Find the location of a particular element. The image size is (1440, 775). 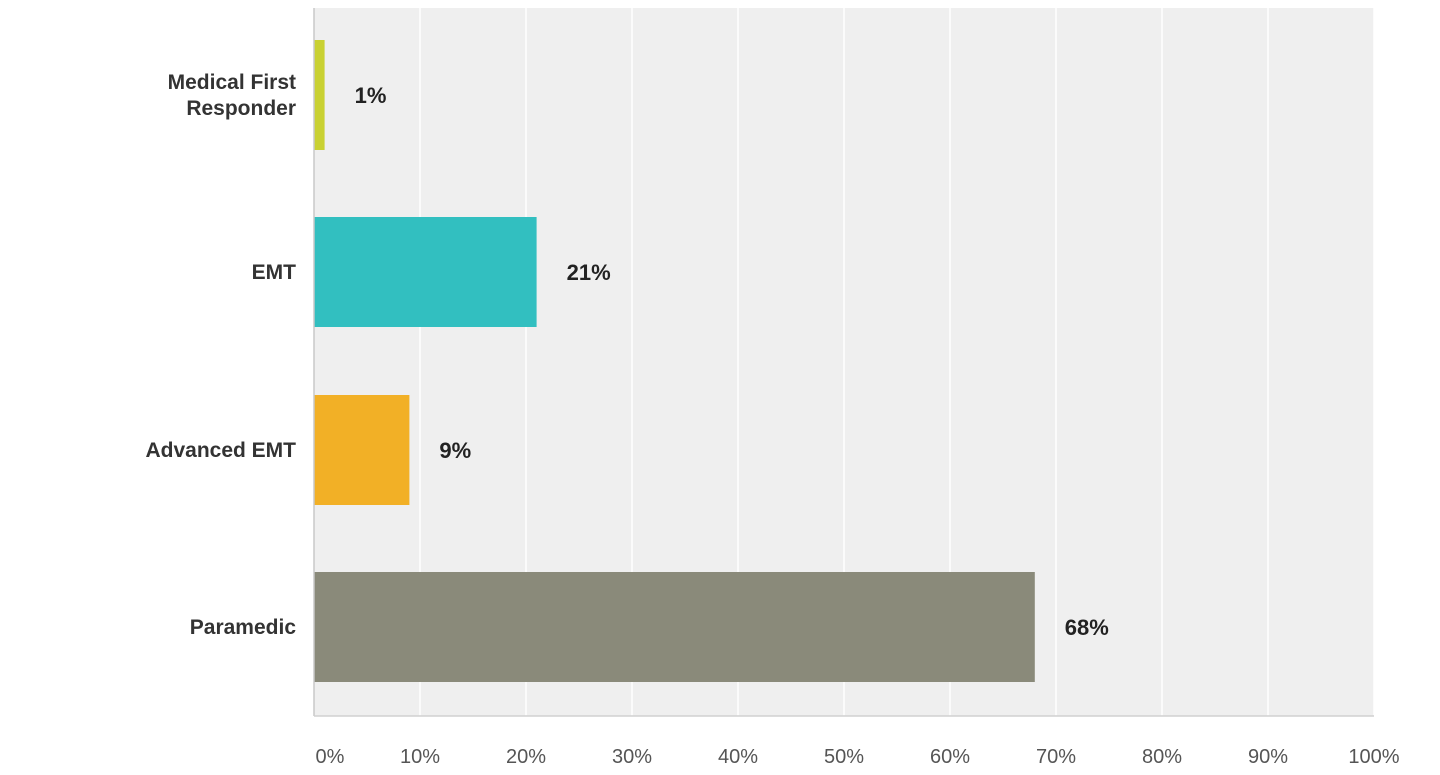

x-tick-labels: 0% 10% 20% 30% 40% 50% 60% 70% 80% 90% 100% is located at coordinates (858, 757).